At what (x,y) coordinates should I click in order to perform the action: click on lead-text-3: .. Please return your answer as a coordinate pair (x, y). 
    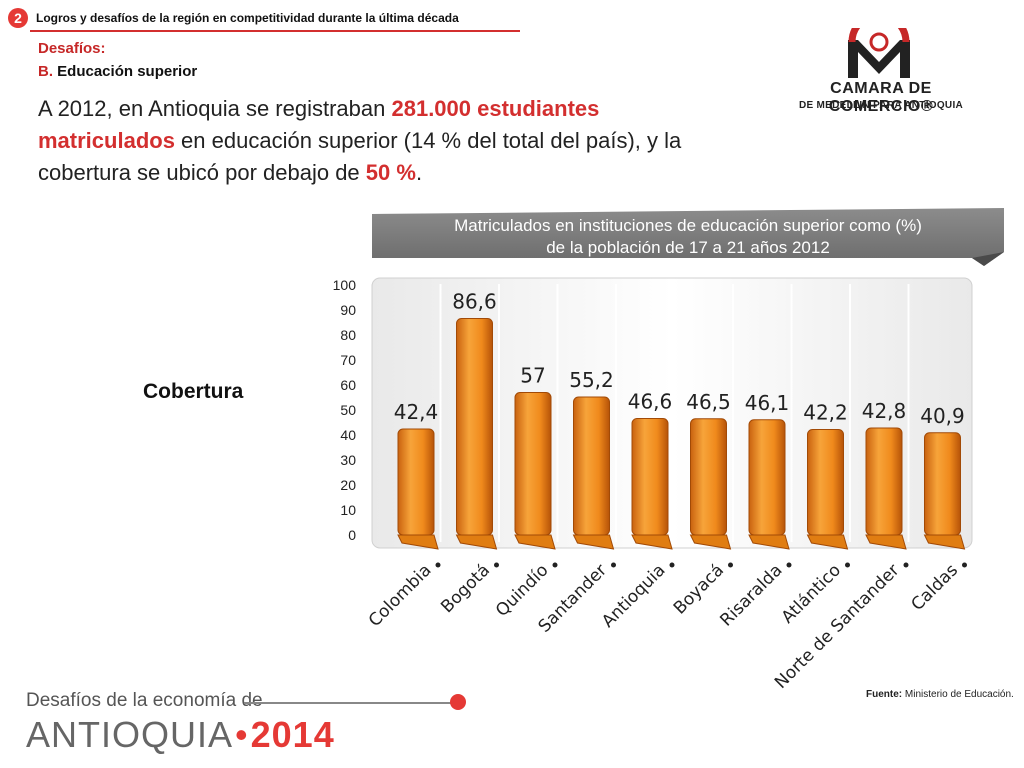
    Looking at the image, I should click on (419, 172).